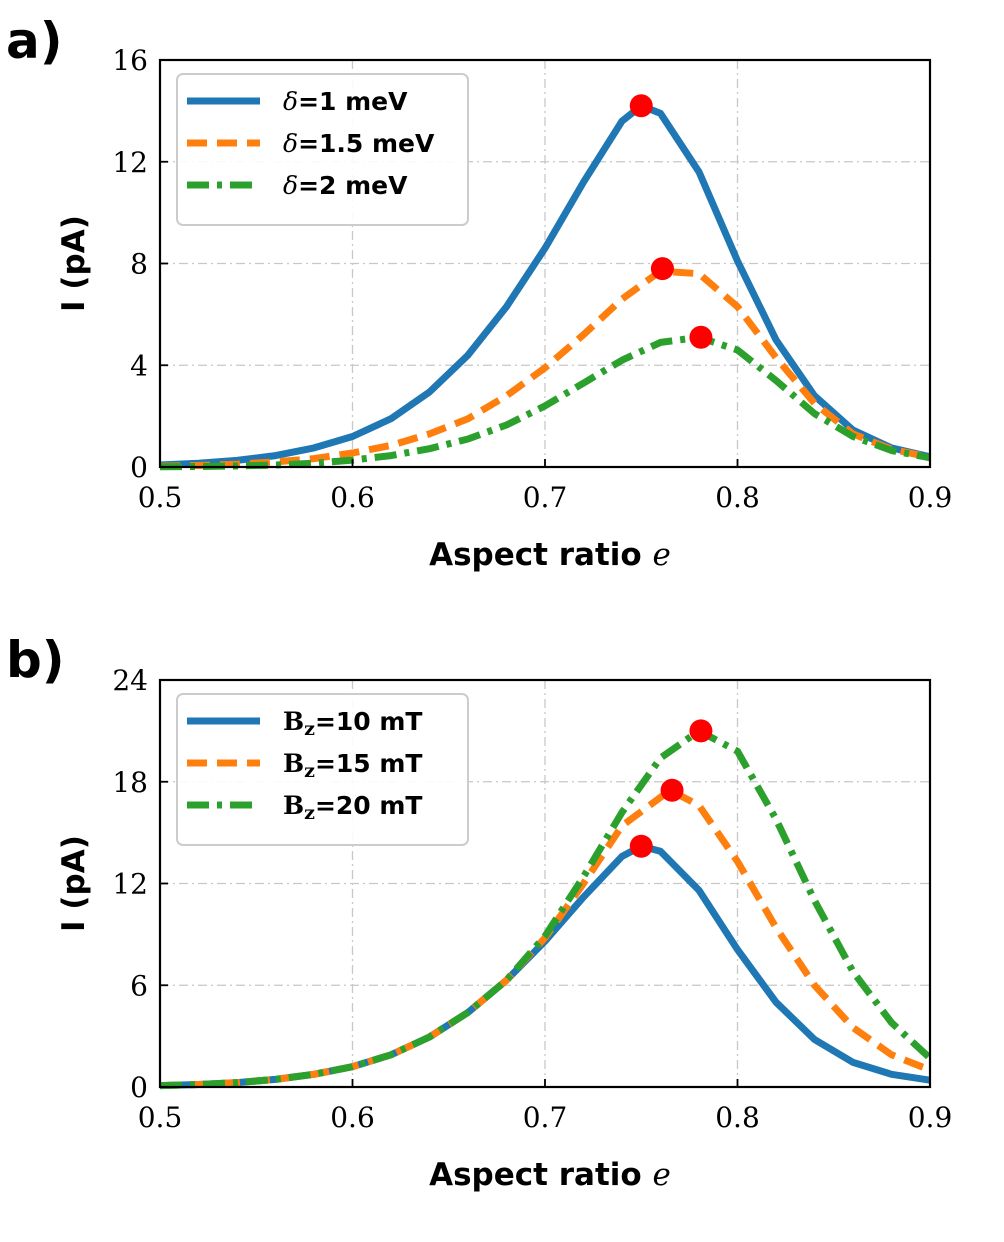 This screenshot has height=1242, width=1004. I want to click on panel-a-x-tick-label: 0.9, so click(930, 497).